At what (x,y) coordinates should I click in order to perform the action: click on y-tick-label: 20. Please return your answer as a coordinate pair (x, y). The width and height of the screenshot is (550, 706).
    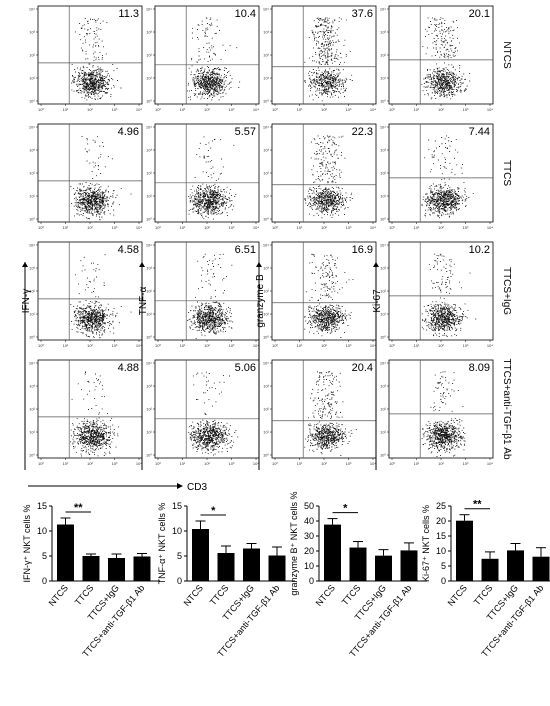
    Looking at the image, I should click on (441, 521).